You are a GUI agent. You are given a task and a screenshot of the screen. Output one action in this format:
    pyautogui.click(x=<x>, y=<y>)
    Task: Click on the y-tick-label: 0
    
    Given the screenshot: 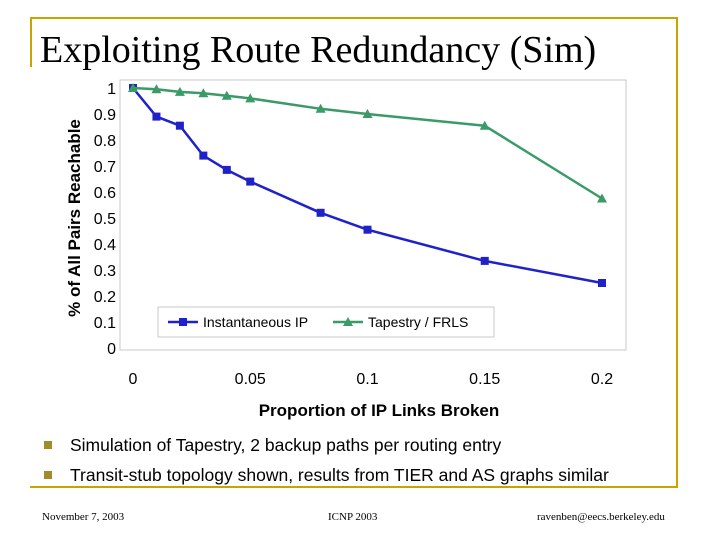 What is the action you would take?
    pyautogui.click(x=111, y=349)
    